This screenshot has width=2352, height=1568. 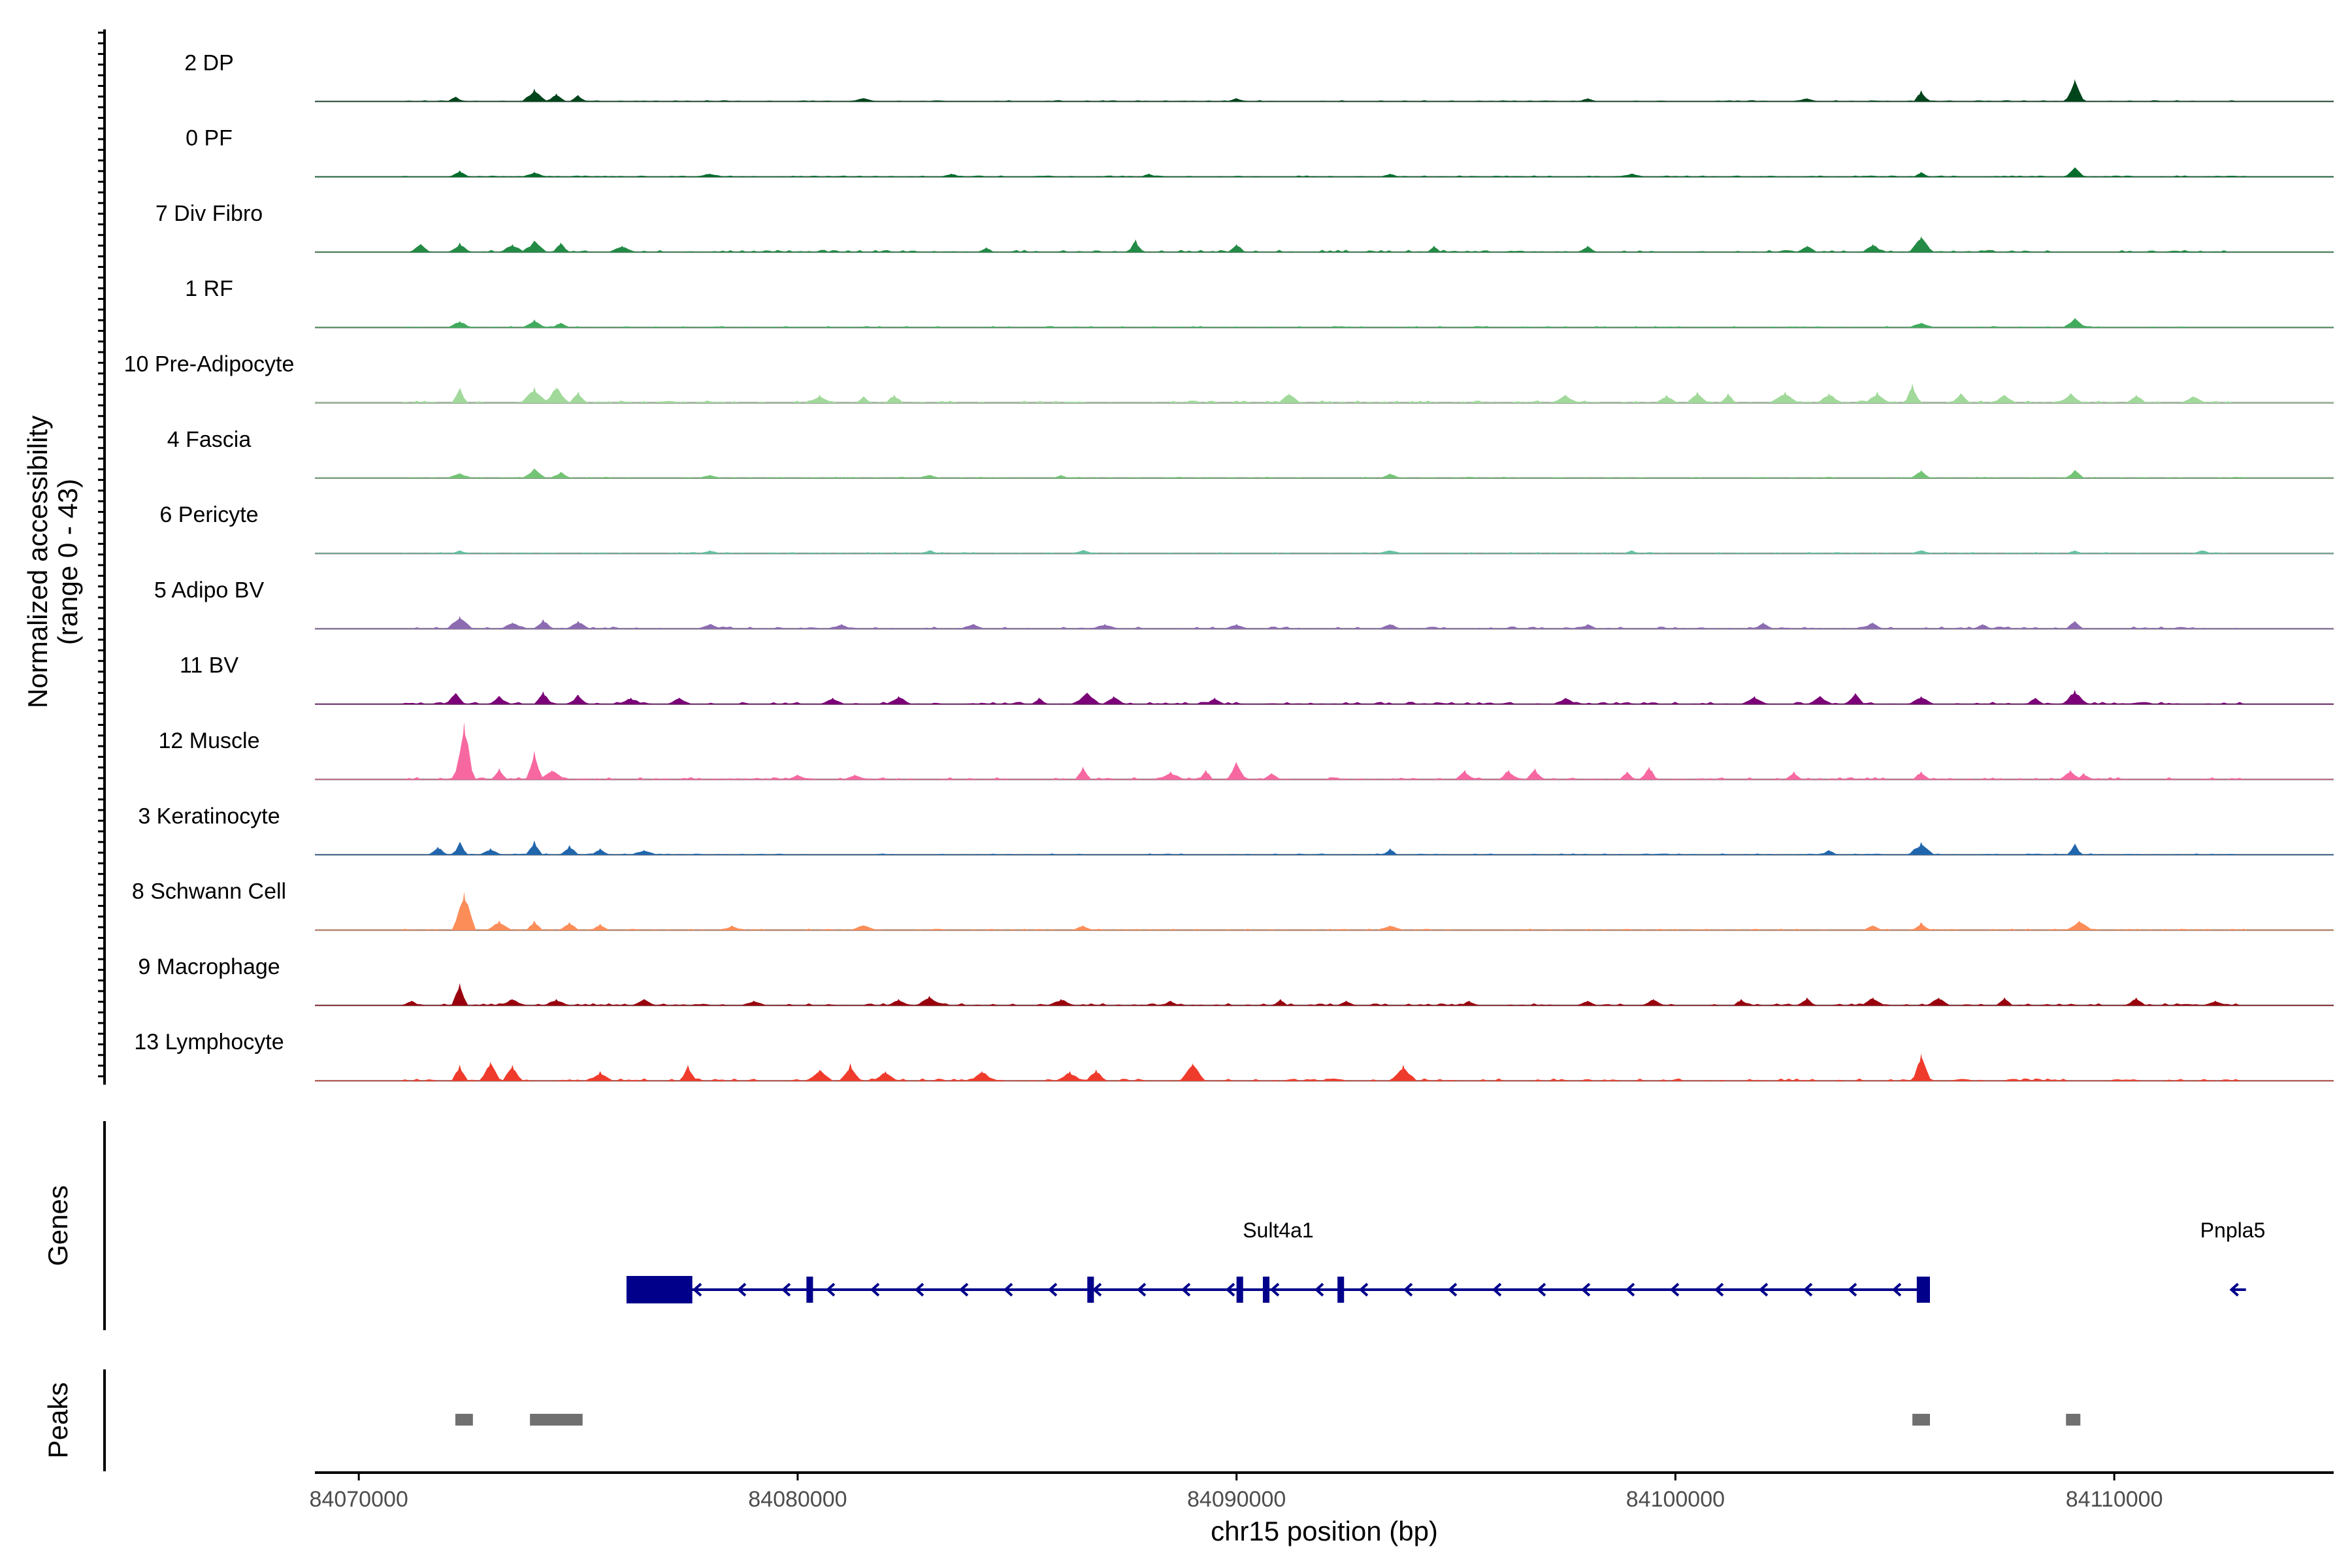 I want to click on genes-axis-title: Genes, so click(x=57, y=1225).